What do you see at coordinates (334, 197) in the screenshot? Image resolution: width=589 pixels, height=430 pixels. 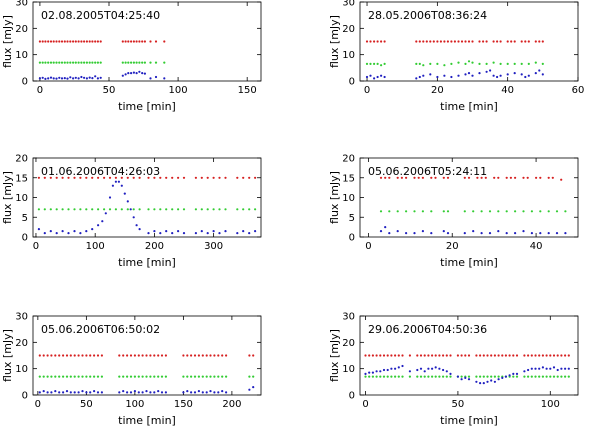 I see `y-axis-label: flux [mJy]` at bounding box center [334, 197].